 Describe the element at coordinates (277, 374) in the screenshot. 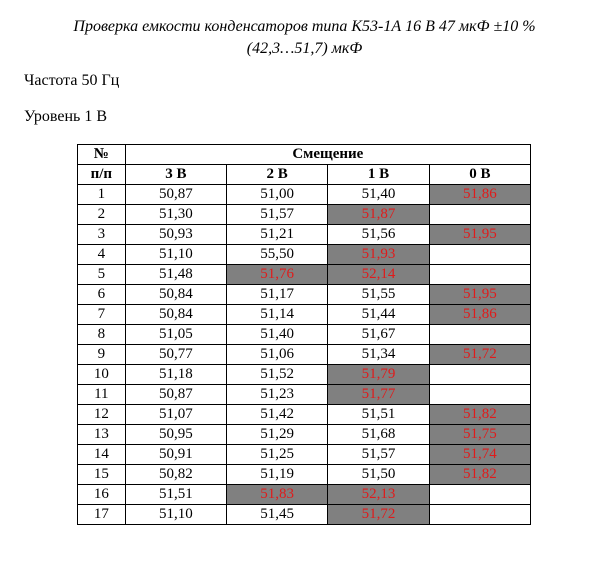

I see `capacitance-cell: 51,52` at that location.